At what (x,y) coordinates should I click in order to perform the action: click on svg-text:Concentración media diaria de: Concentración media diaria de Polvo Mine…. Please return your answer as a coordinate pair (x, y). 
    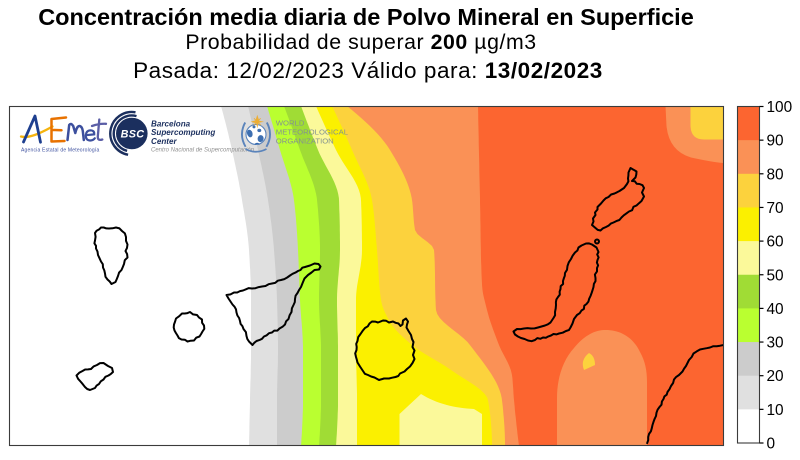
    Looking at the image, I should click on (366, 17).